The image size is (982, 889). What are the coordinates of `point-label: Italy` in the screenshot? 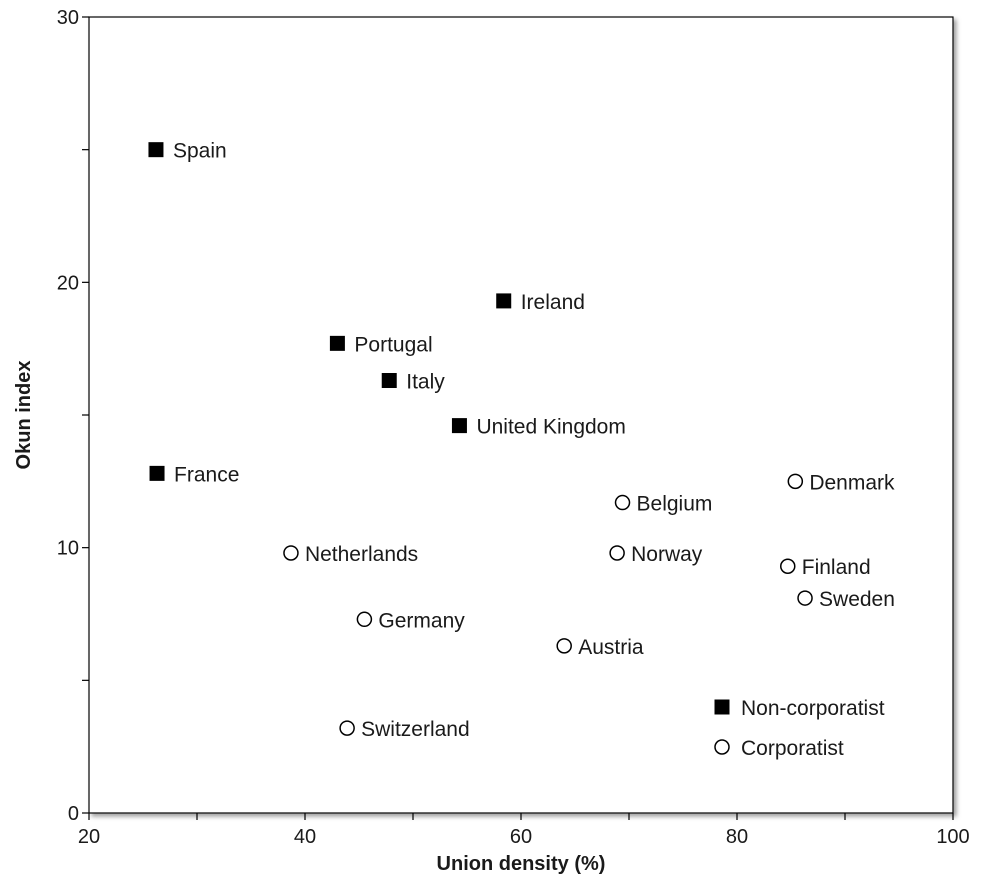 It's located at (425, 382).